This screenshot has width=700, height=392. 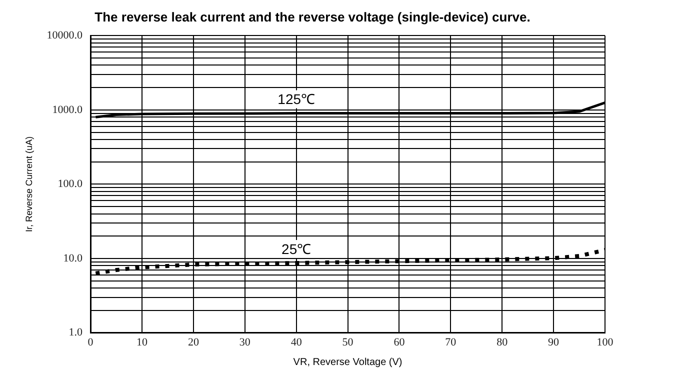 What do you see at coordinates (142, 342) in the screenshot?
I see `x-tick-label: 10` at bounding box center [142, 342].